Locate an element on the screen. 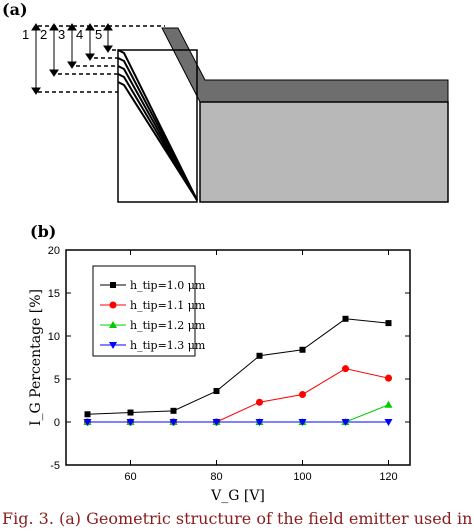 This screenshot has height=531, width=474. marker-3: 3 is located at coordinates (61, 34).